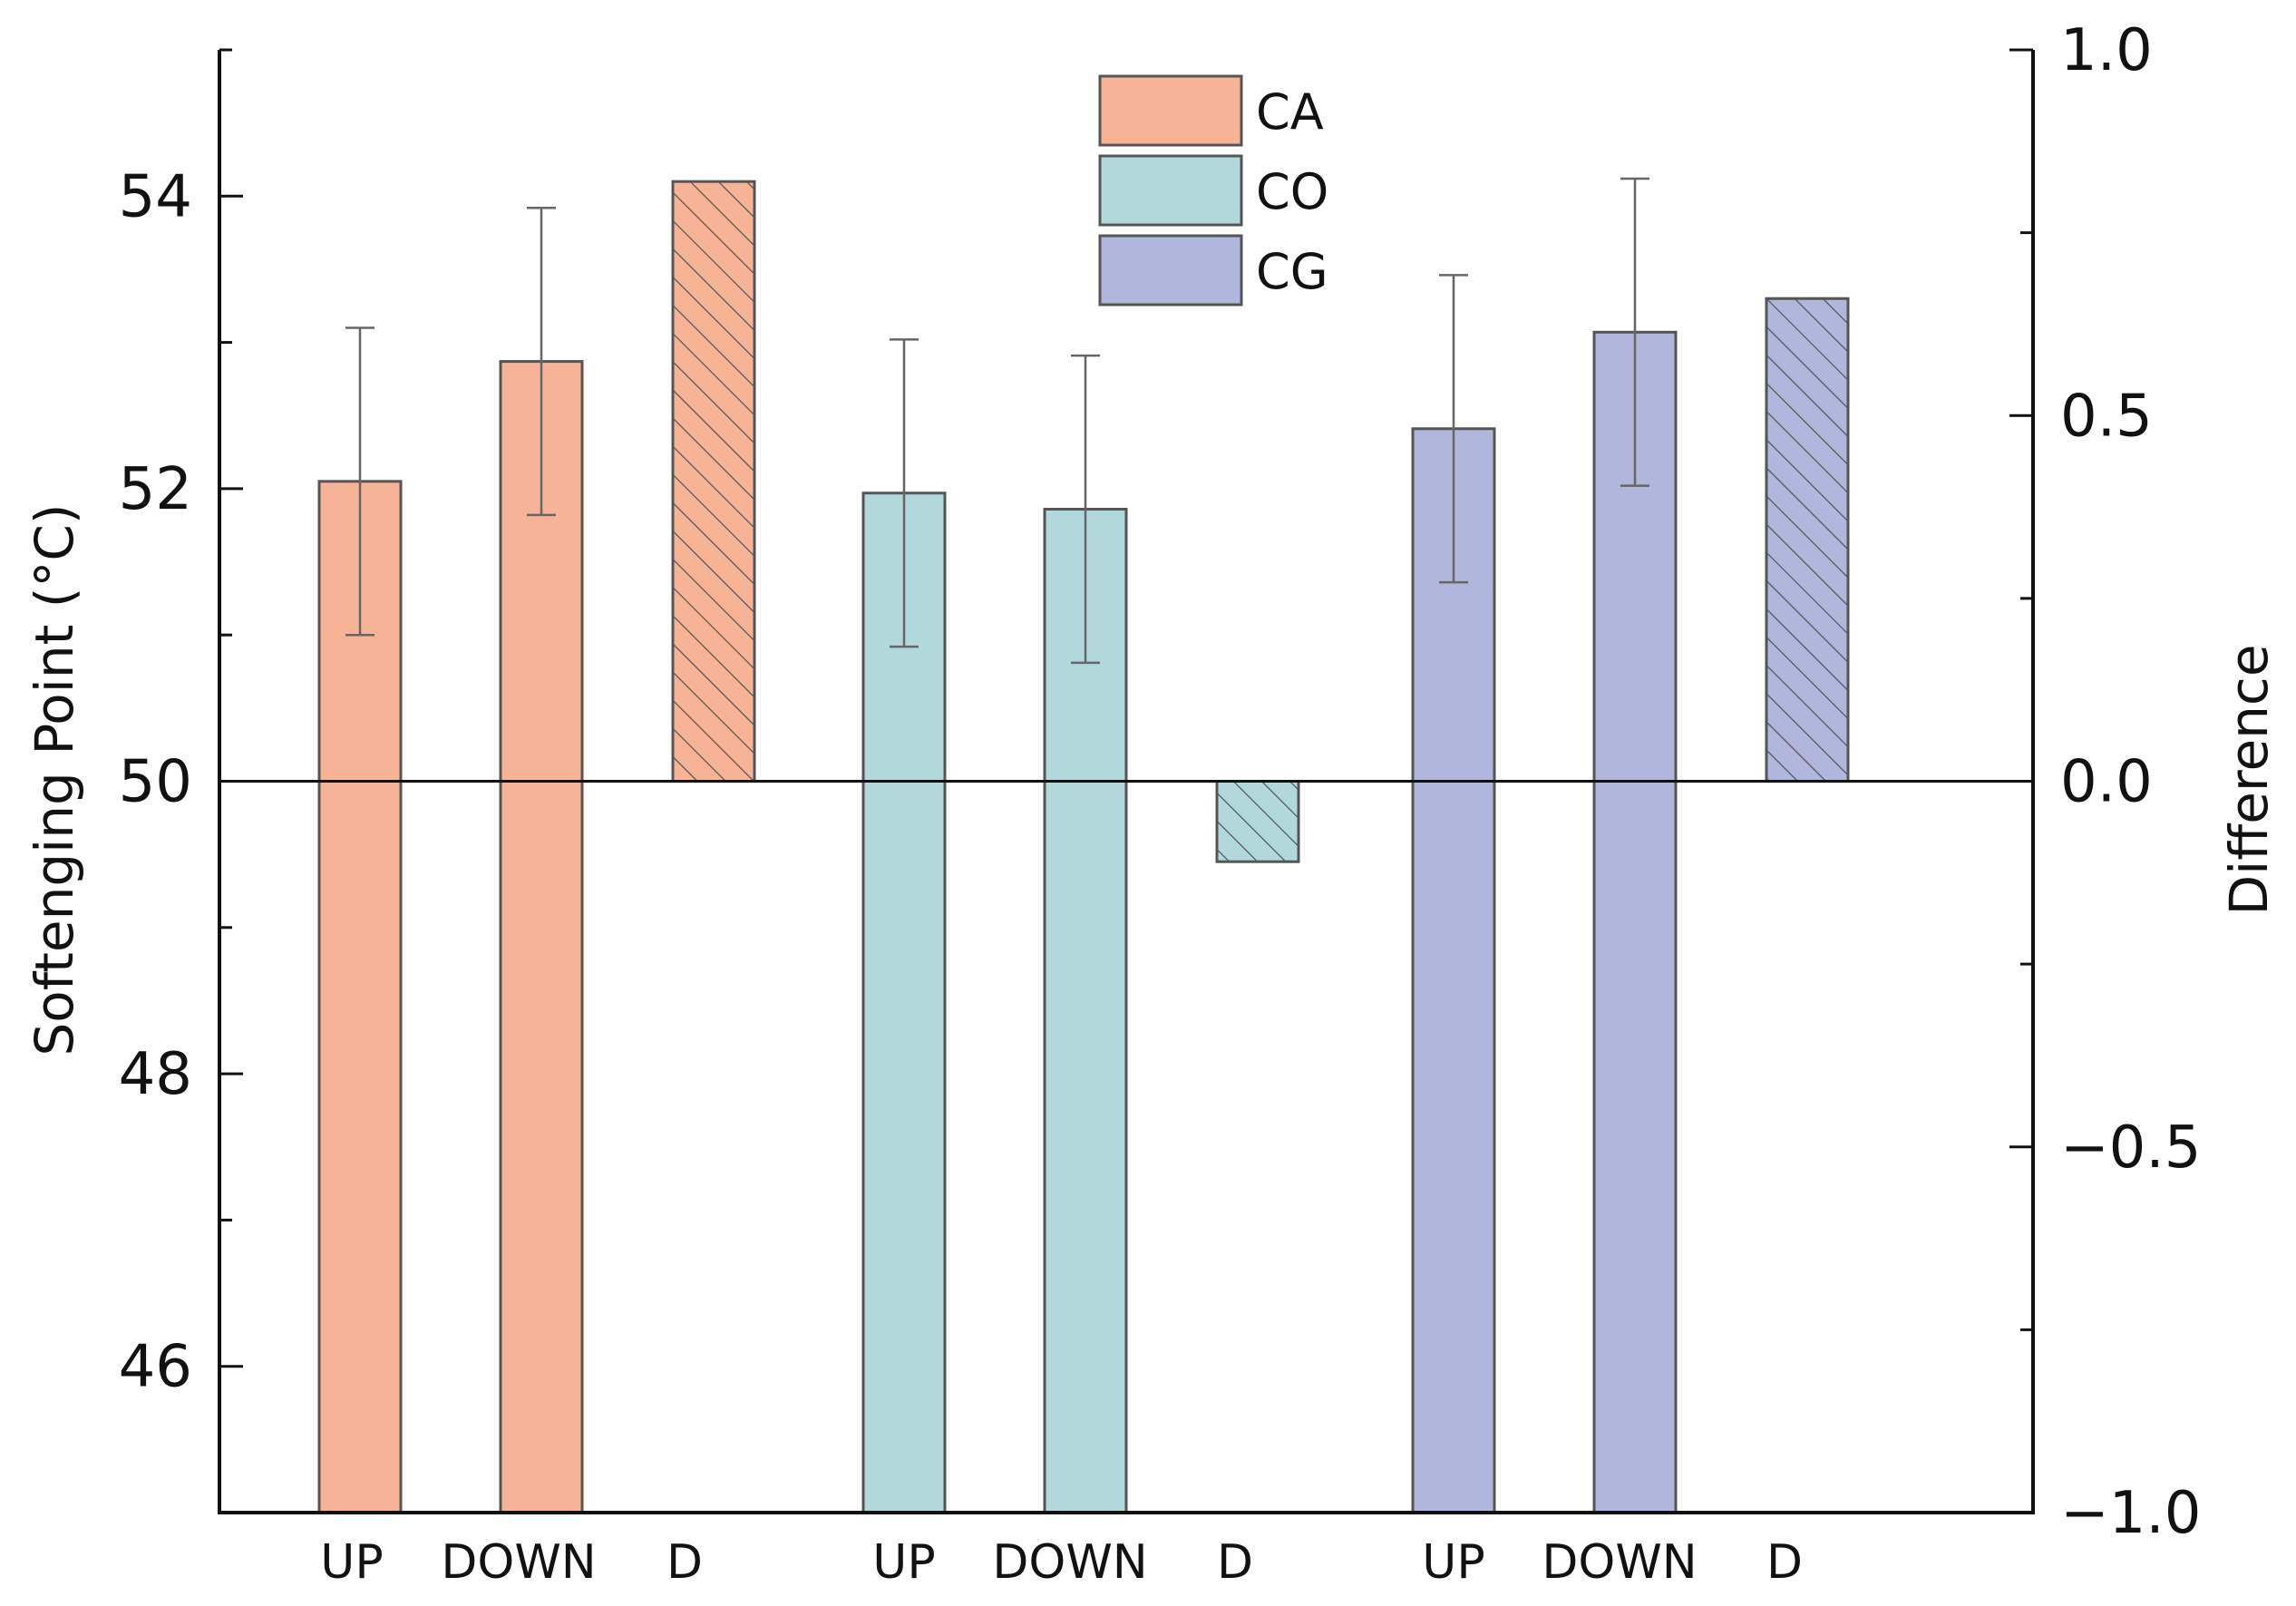 This screenshot has width=2296, height=1606. What do you see at coordinates (1453, 970) in the screenshot?
I see `bar-cg-up` at bounding box center [1453, 970].